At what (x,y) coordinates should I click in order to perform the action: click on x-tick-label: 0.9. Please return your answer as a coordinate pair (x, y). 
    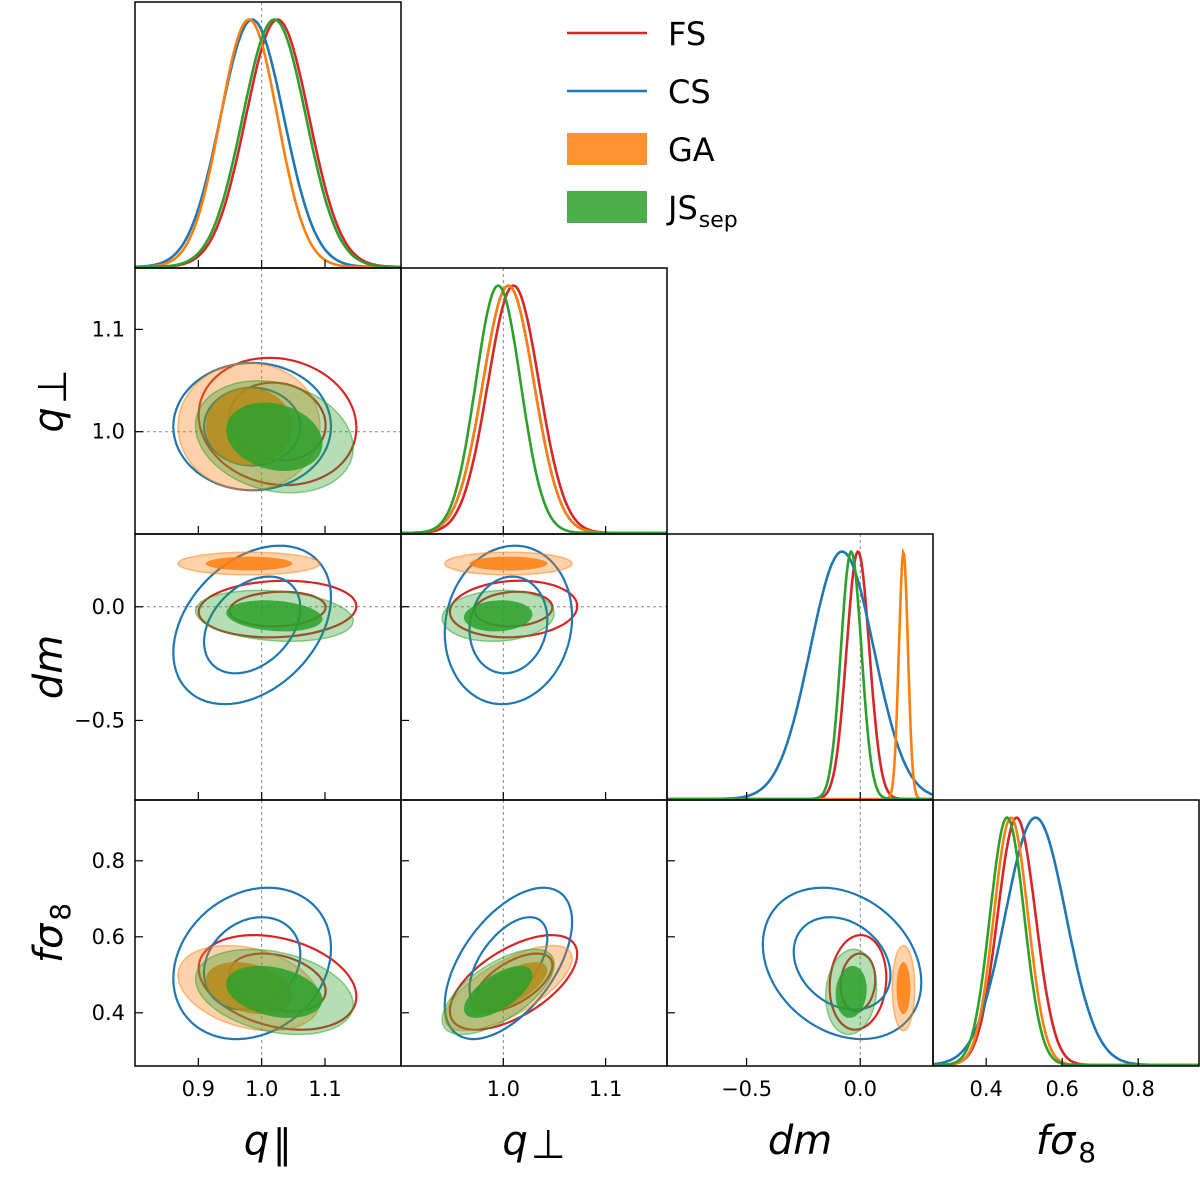
    Looking at the image, I should click on (198, 1089).